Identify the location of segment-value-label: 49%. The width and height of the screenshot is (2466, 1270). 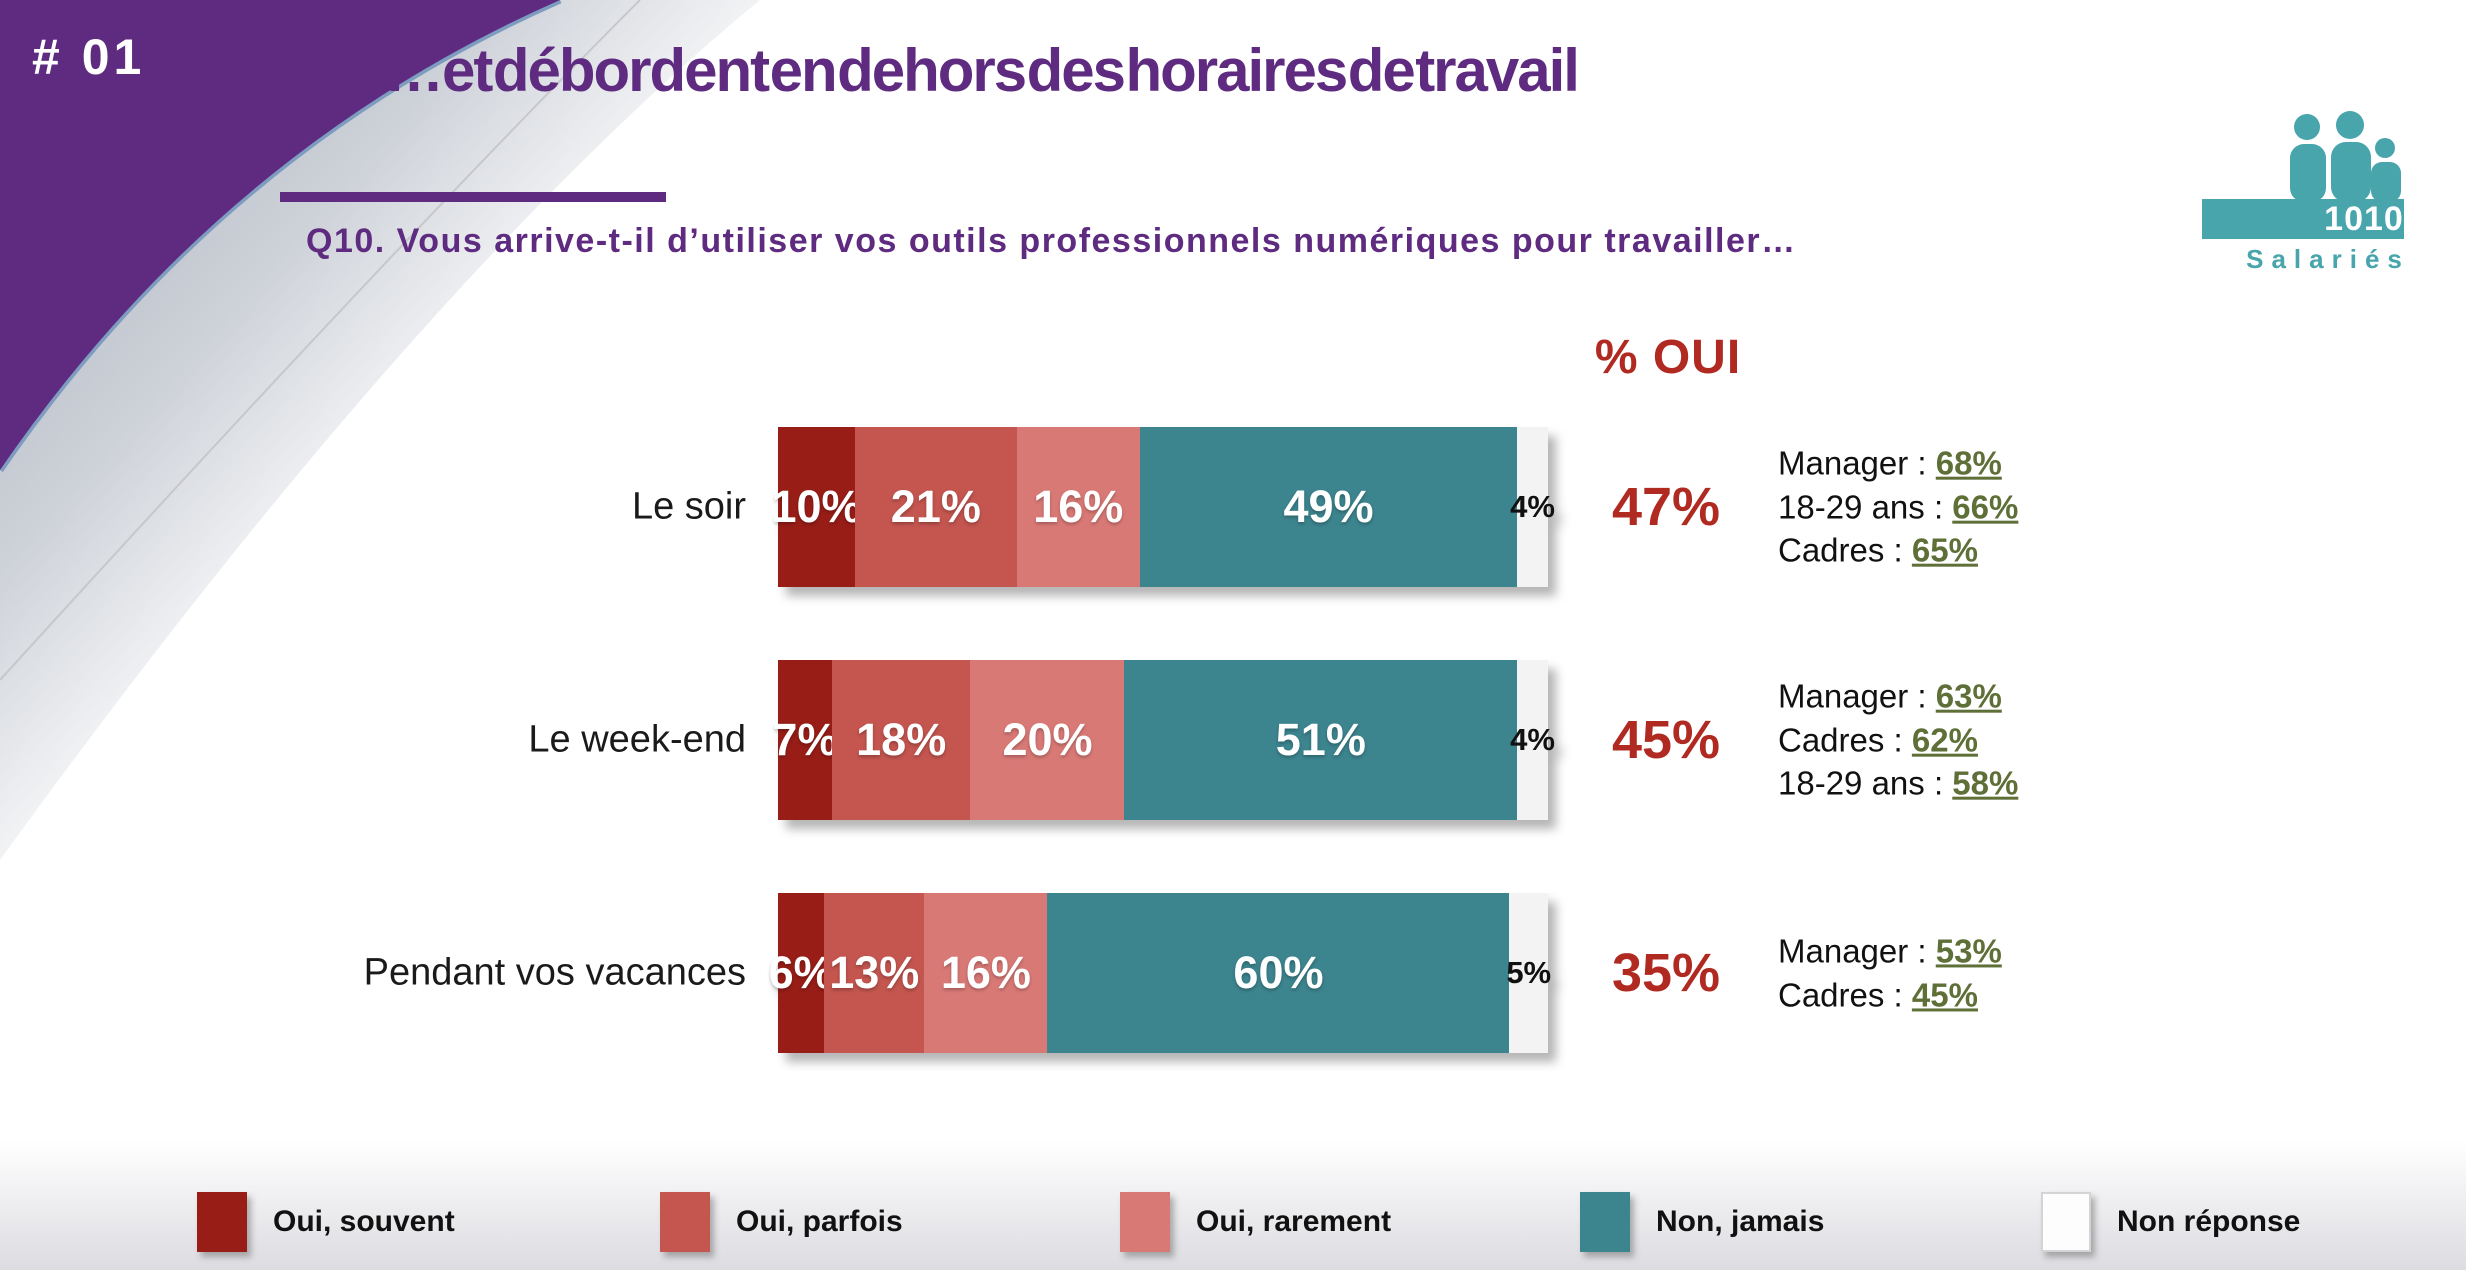
(1328, 506).